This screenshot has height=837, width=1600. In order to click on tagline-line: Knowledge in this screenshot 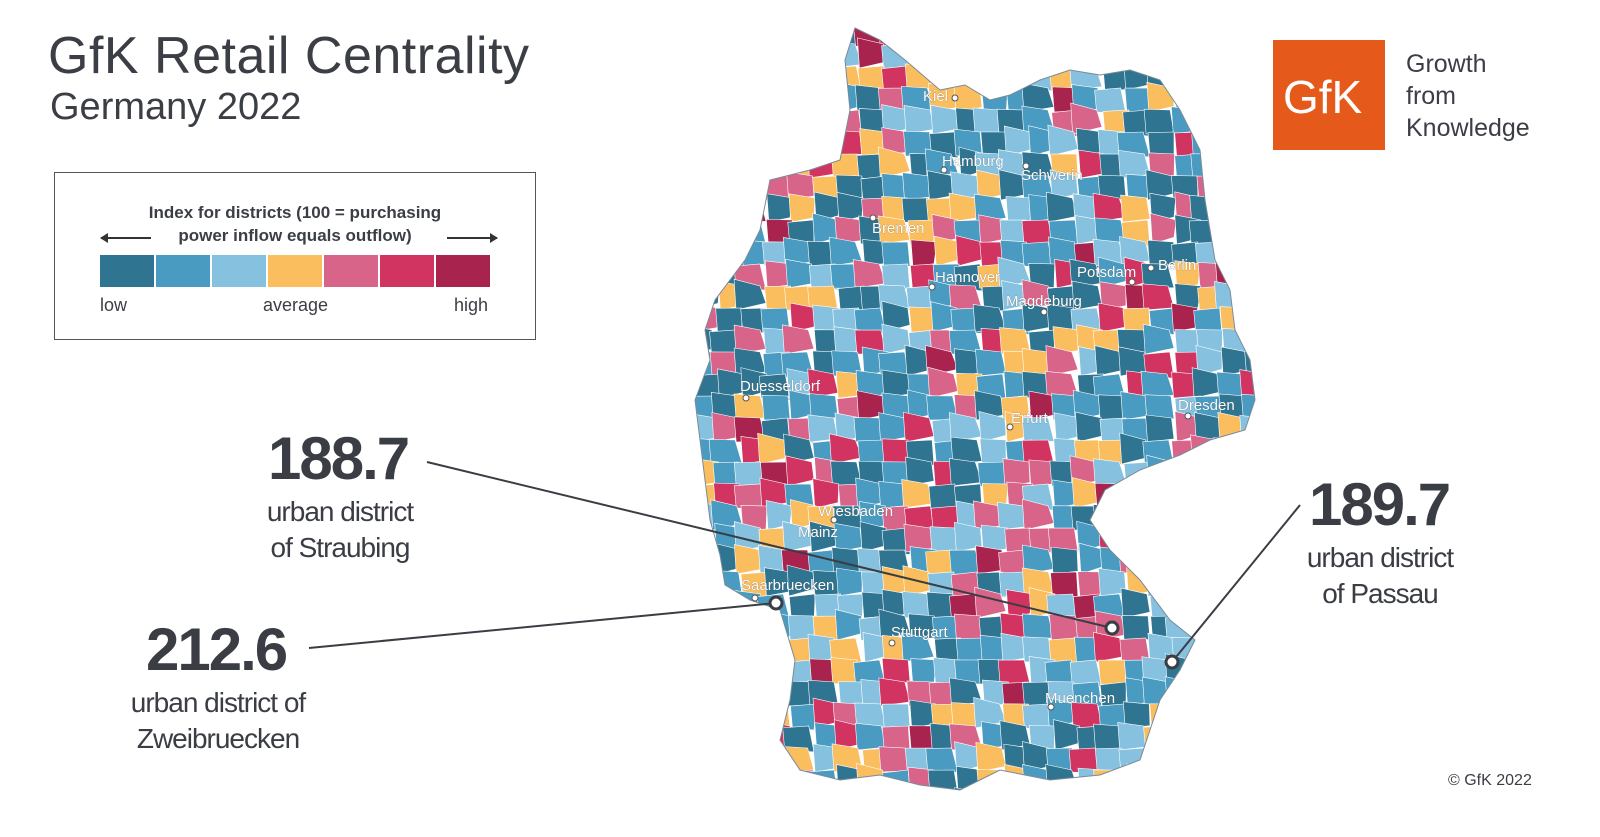, I will do `click(1468, 128)`.